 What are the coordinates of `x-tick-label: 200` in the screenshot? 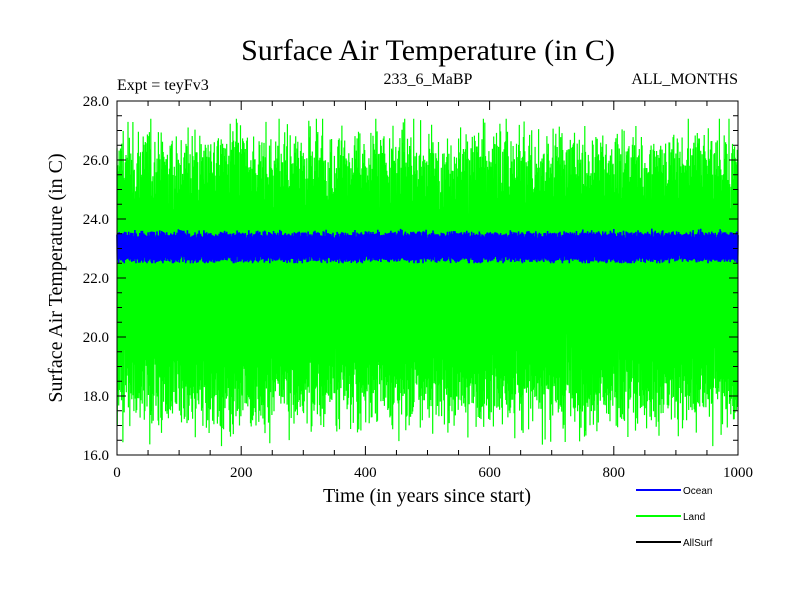 It's located at (241, 473).